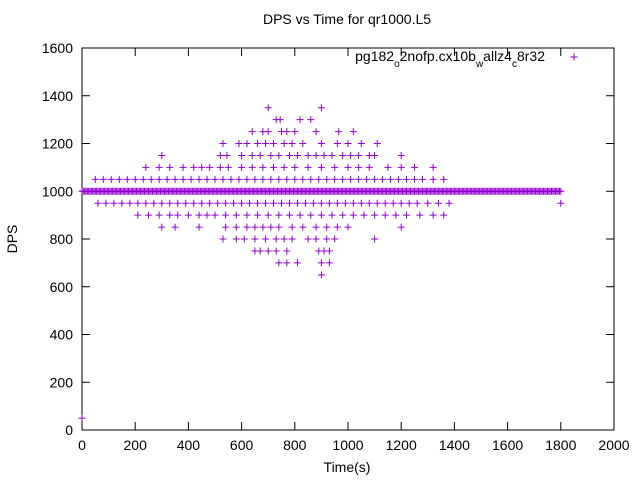  I want to click on x-axis-label: Time(s), so click(347, 467).